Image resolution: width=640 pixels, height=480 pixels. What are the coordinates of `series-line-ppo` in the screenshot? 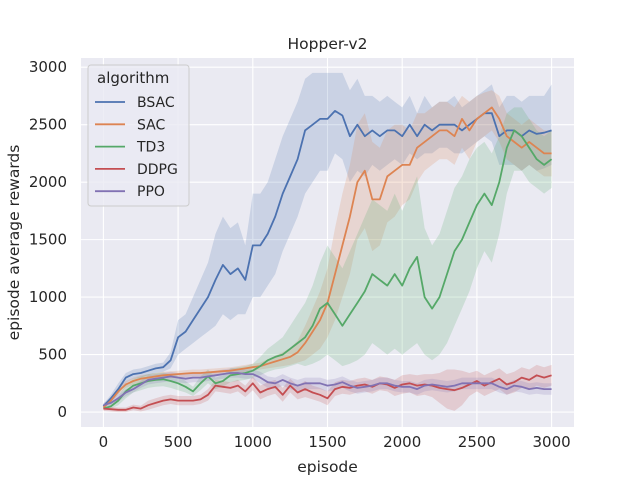 It's located at (327, 389).